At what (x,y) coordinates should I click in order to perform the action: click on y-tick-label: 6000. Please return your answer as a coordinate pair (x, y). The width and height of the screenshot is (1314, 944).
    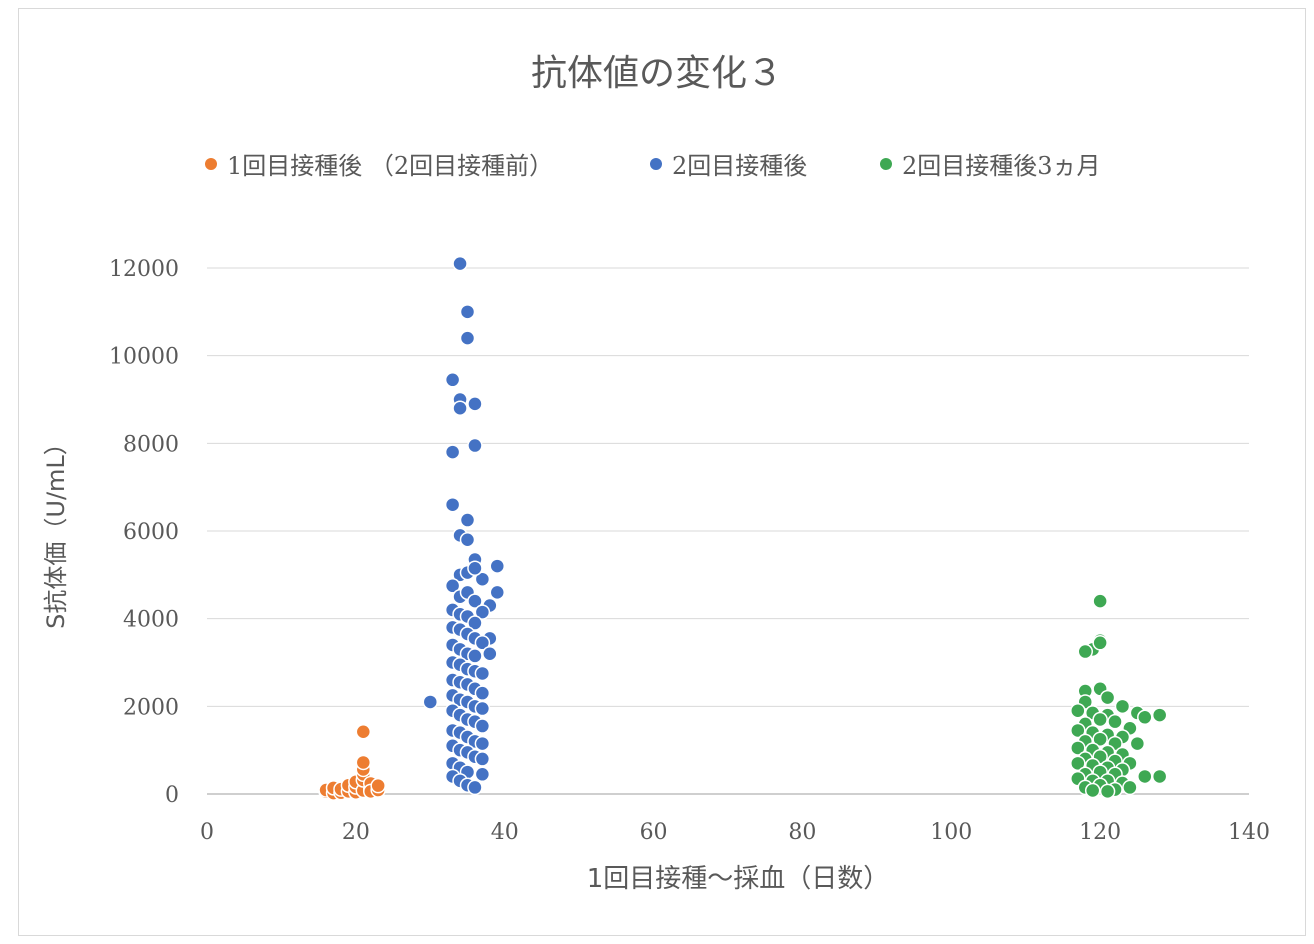
    Looking at the image, I should click on (151, 532).